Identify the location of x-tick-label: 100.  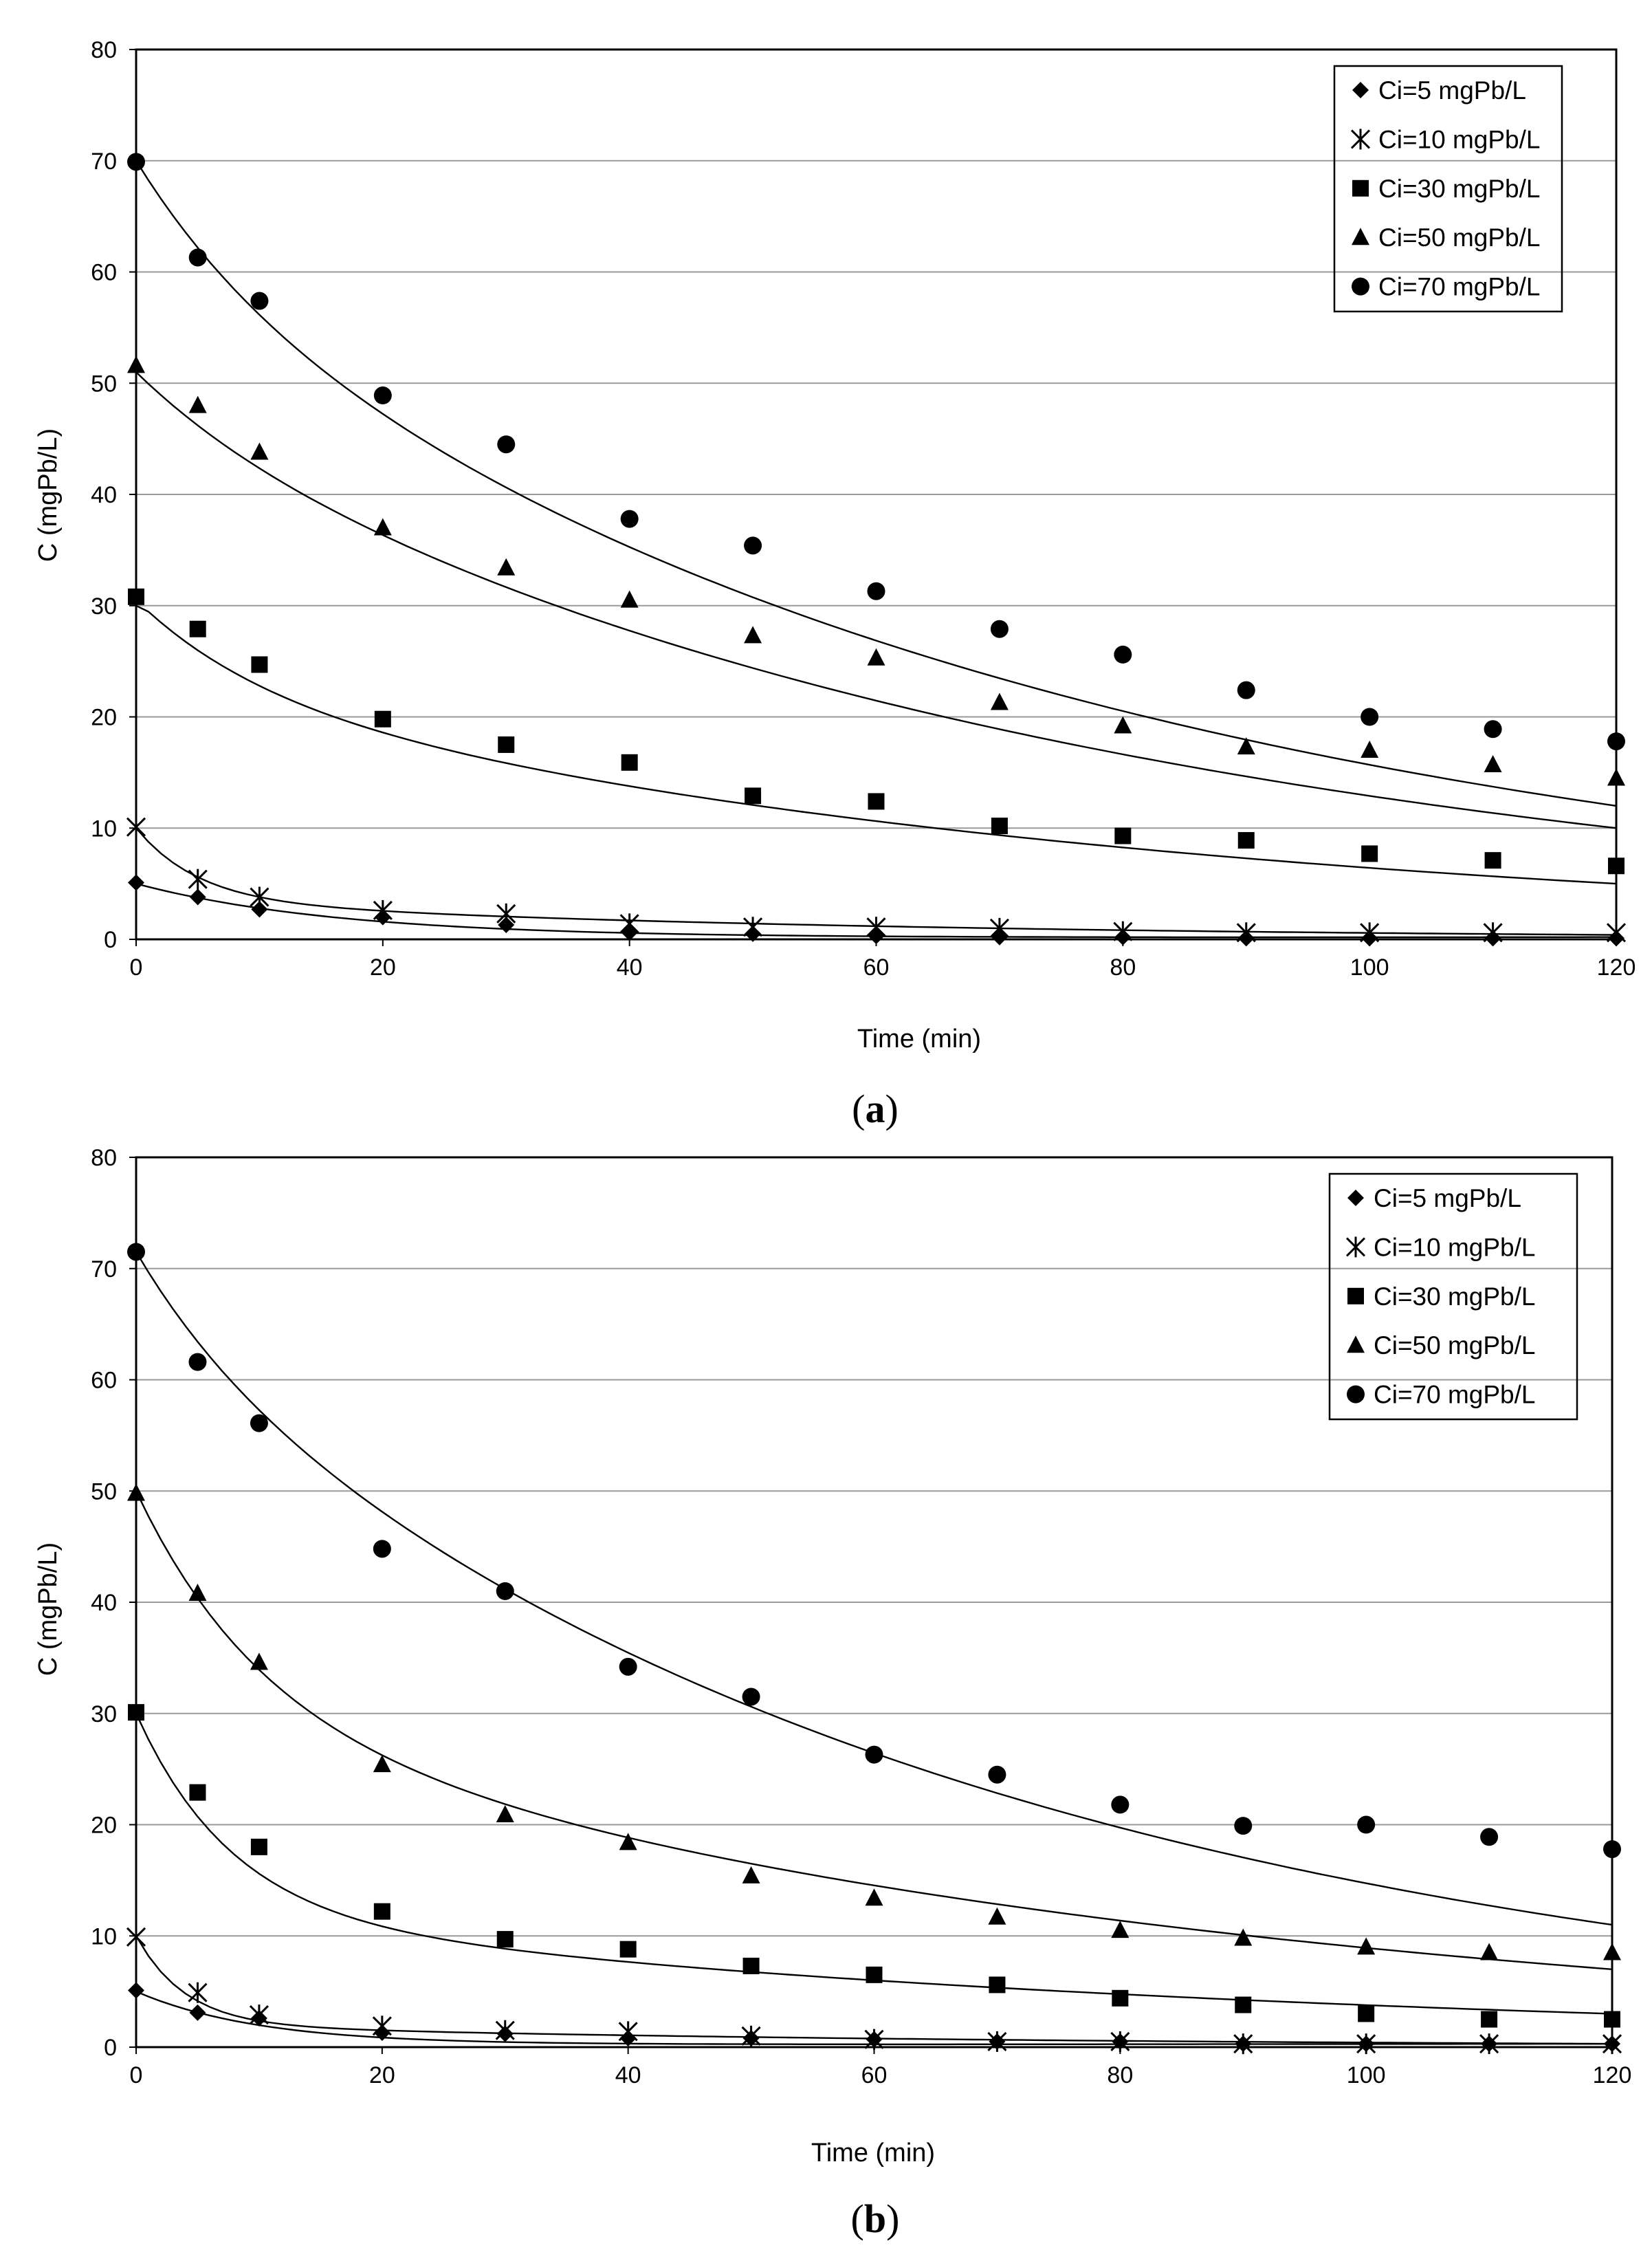
(1369, 967).